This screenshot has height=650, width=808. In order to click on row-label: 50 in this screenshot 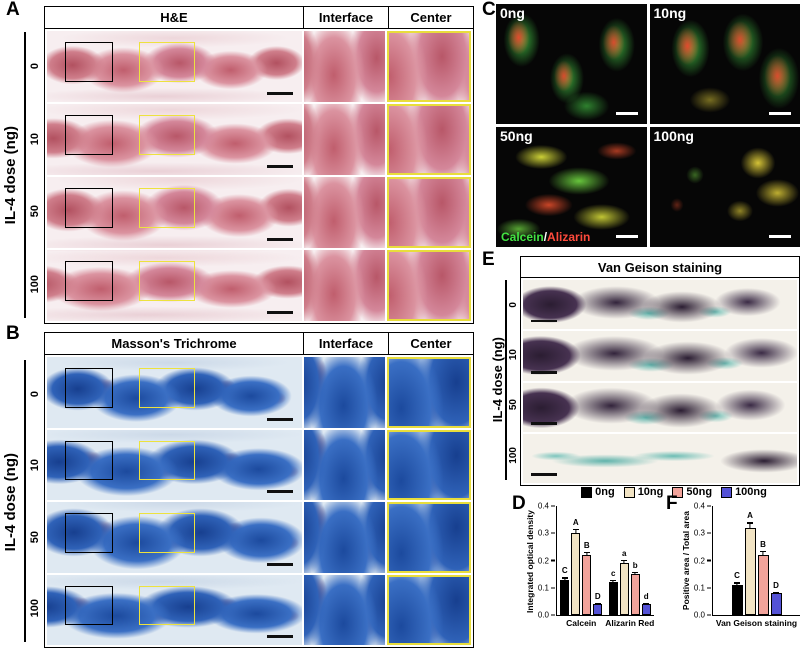, I will do `click(35, 211)`.